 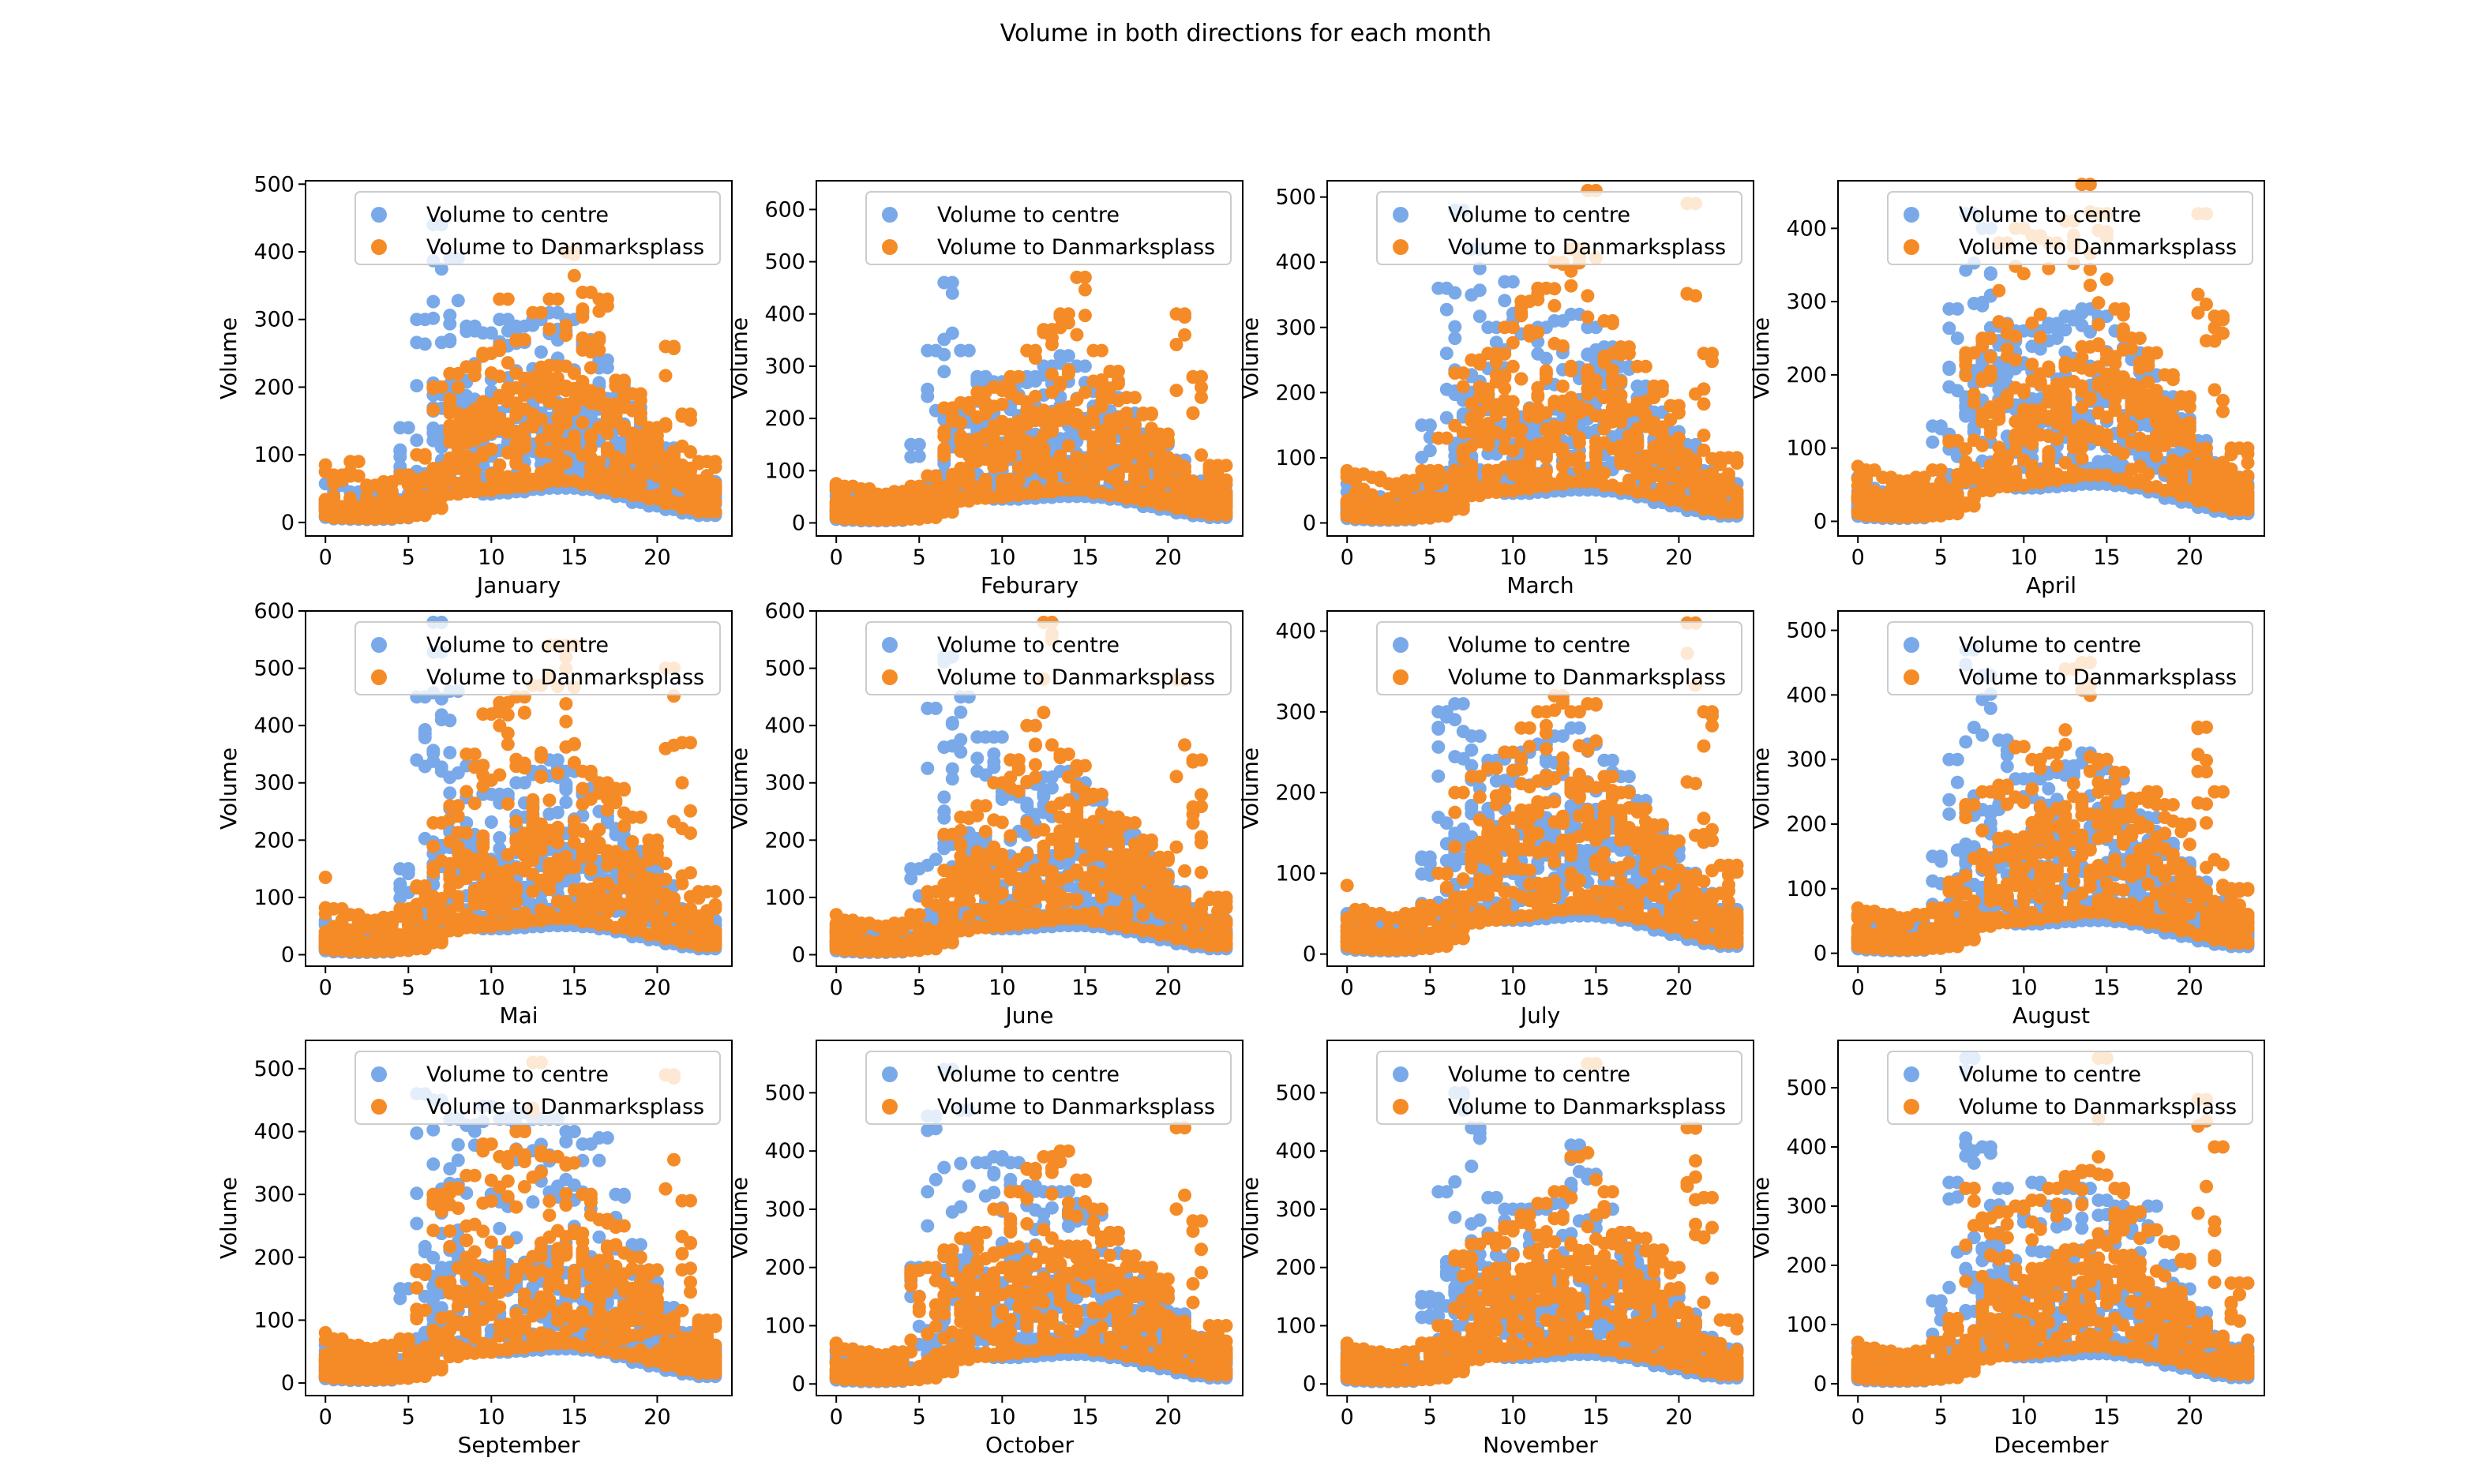 What do you see at coordinates (517, 215) in the screenshot?
I see `legend-label: Volume to centre` at bounding box center [517, 215].